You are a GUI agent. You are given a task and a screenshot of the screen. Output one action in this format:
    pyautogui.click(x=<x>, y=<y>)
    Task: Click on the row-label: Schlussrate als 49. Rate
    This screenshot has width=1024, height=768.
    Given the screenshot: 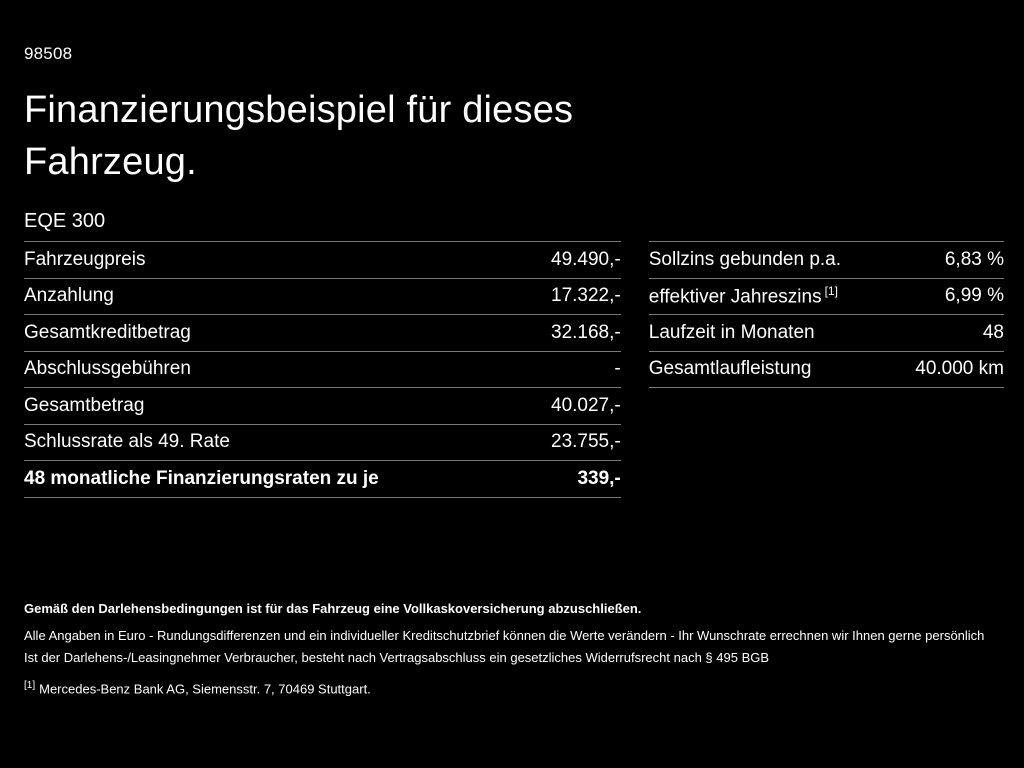 What is the action you would take?
    pyautogui.click(x=127, y=442)
    